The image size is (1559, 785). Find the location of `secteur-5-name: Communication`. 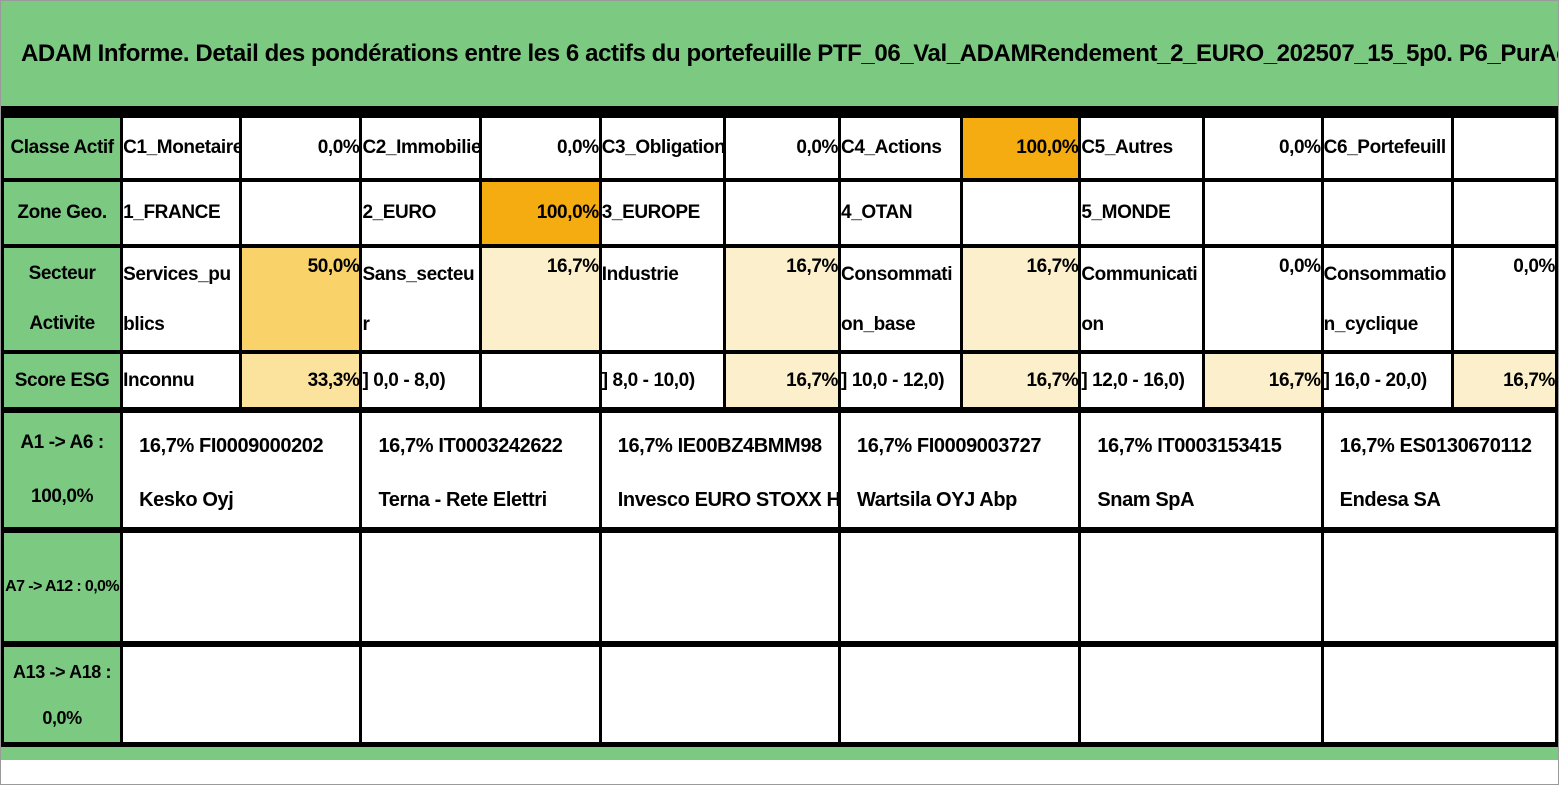

secteur-5-name: Communication is located at coordinates (1141, 299).